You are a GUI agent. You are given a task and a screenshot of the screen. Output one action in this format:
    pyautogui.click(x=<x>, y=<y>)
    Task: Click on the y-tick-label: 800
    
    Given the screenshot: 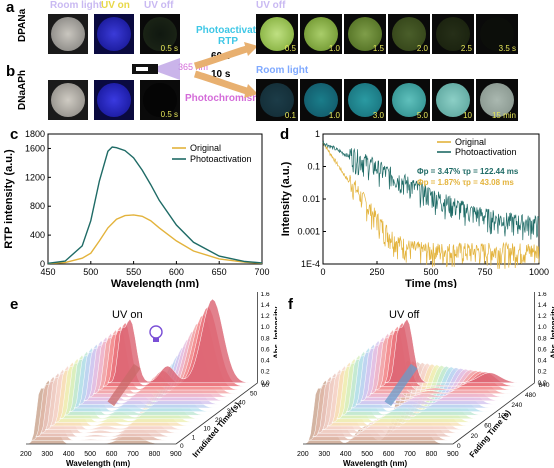 What is the action you would take?
    pyautogui.click(x=37, y=206)
    